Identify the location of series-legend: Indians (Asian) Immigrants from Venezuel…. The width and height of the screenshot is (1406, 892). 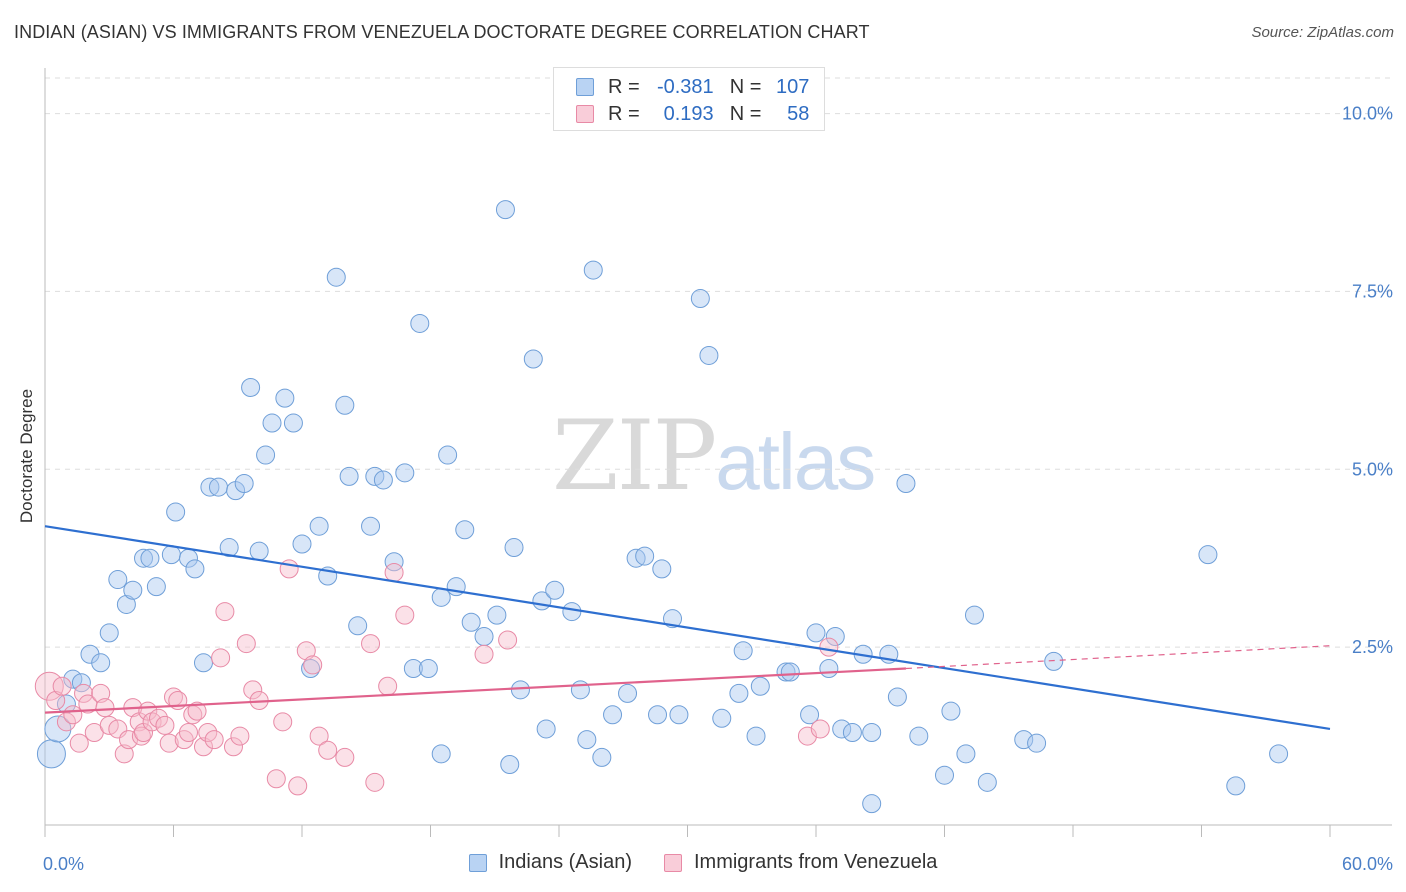
(703, 862).